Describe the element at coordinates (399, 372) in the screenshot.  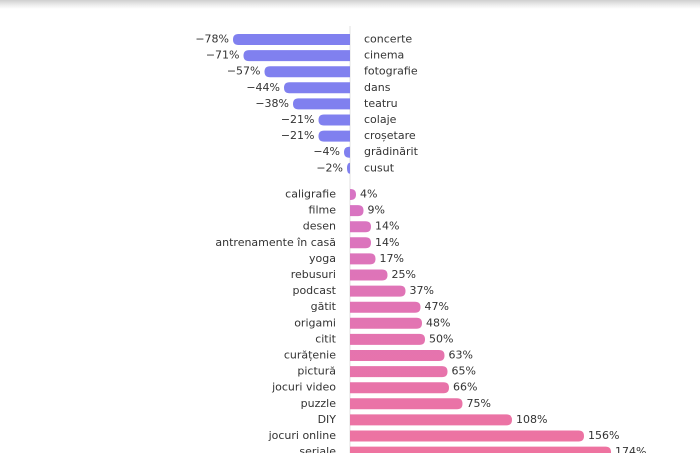
I see `bar-pictură` at that location.